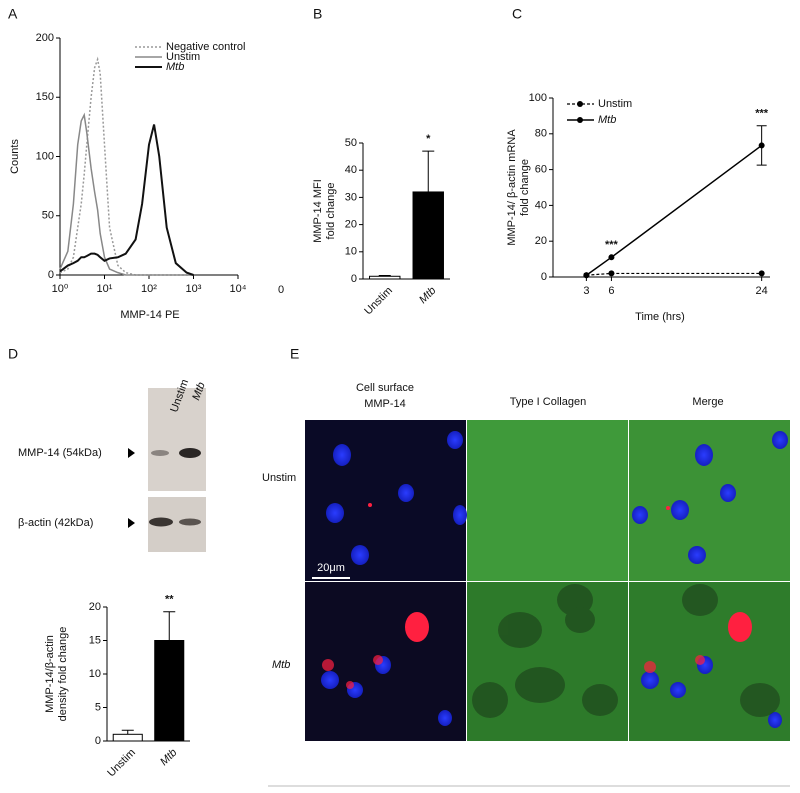  What do you see at coordinates (541, 134) in the screenshot?
I see `y-tick-label: 80` at bounding box center [541, 134].